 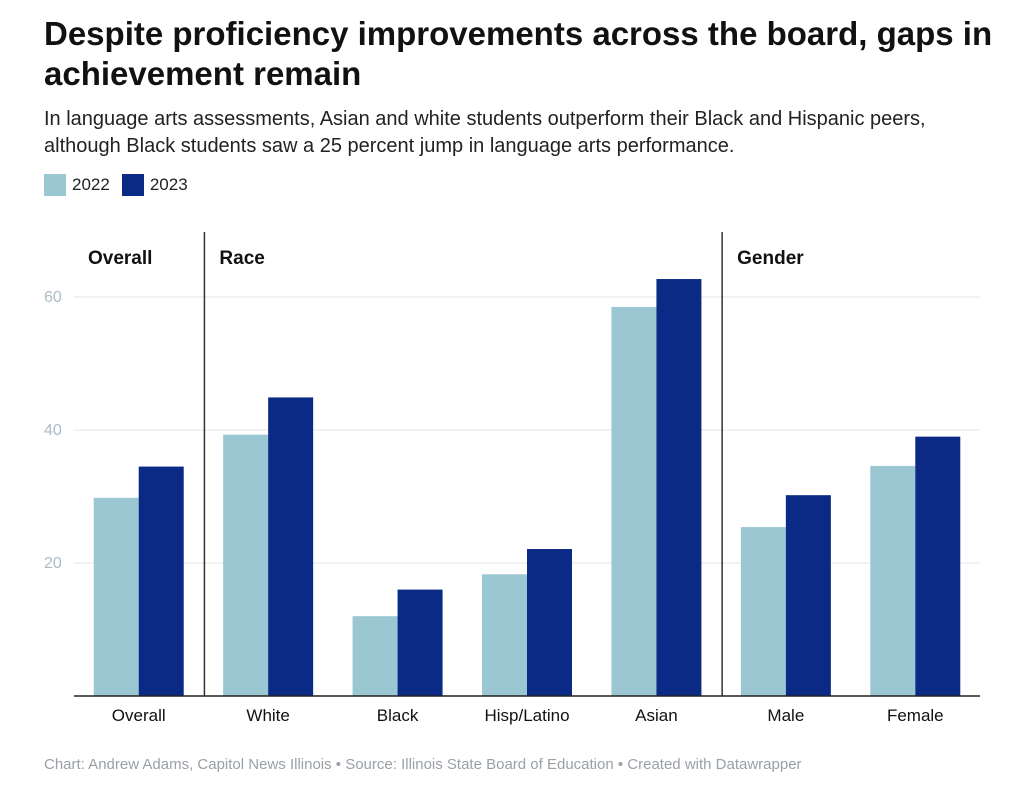 I want to click on legend-swatch-2022, so click(x=55, y=185).